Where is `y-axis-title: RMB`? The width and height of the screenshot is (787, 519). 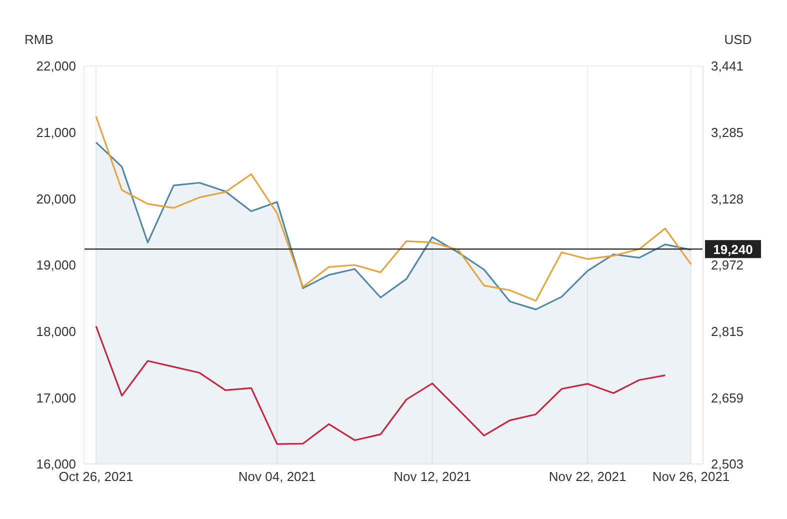
y-axis-title: RMB is located at coordinates (39, 39).